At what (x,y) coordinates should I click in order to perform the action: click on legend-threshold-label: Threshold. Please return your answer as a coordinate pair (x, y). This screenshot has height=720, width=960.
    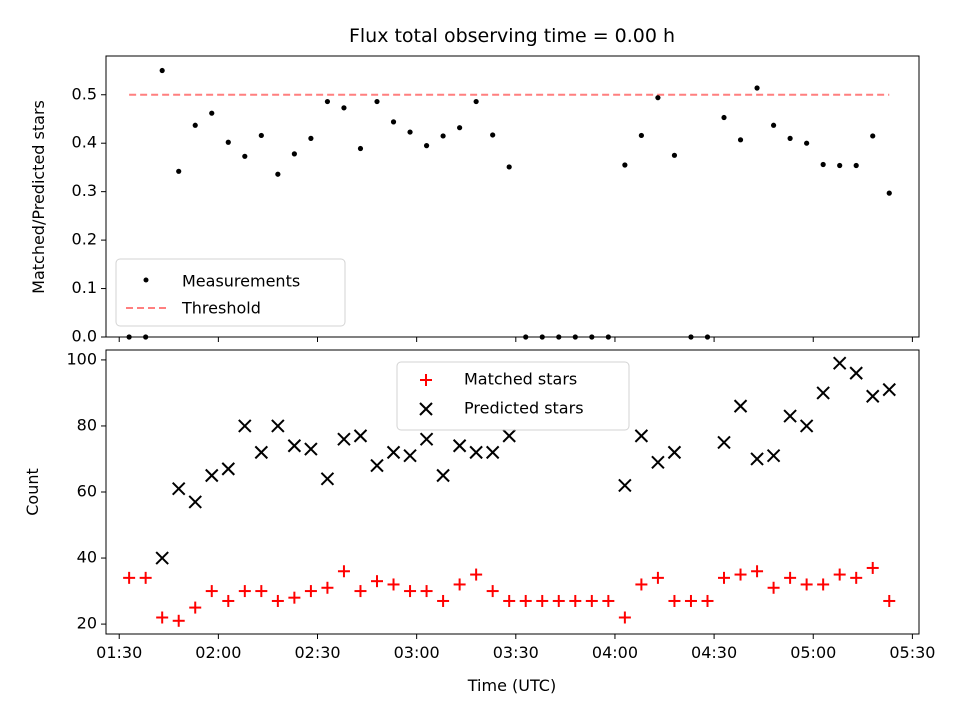
    Looking at the image, I should click on (221, 308).